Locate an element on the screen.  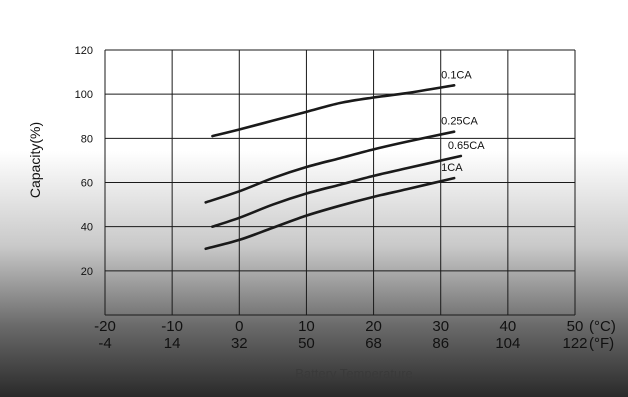
x-tick-label-celsius: -10 is located at coordinates (172, 326).